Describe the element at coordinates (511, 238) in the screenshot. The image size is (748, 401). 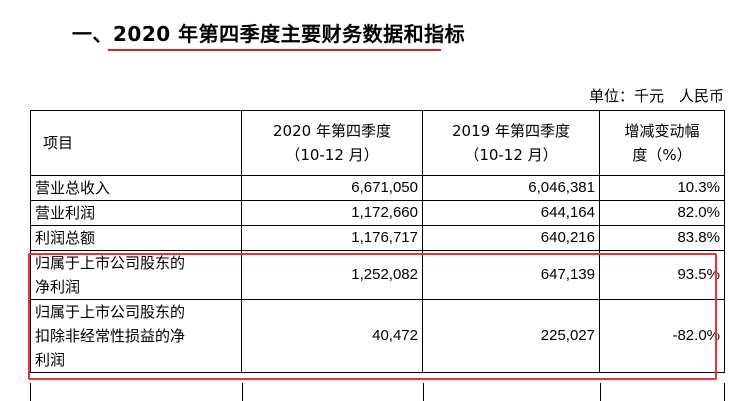
I see `cell-q4-2019: 640,216` at that location.